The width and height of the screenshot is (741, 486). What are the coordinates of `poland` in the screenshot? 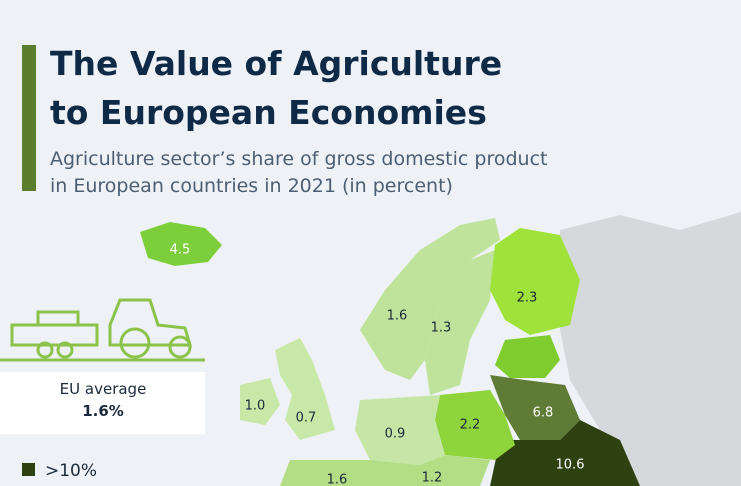 It's located at (475, 425).